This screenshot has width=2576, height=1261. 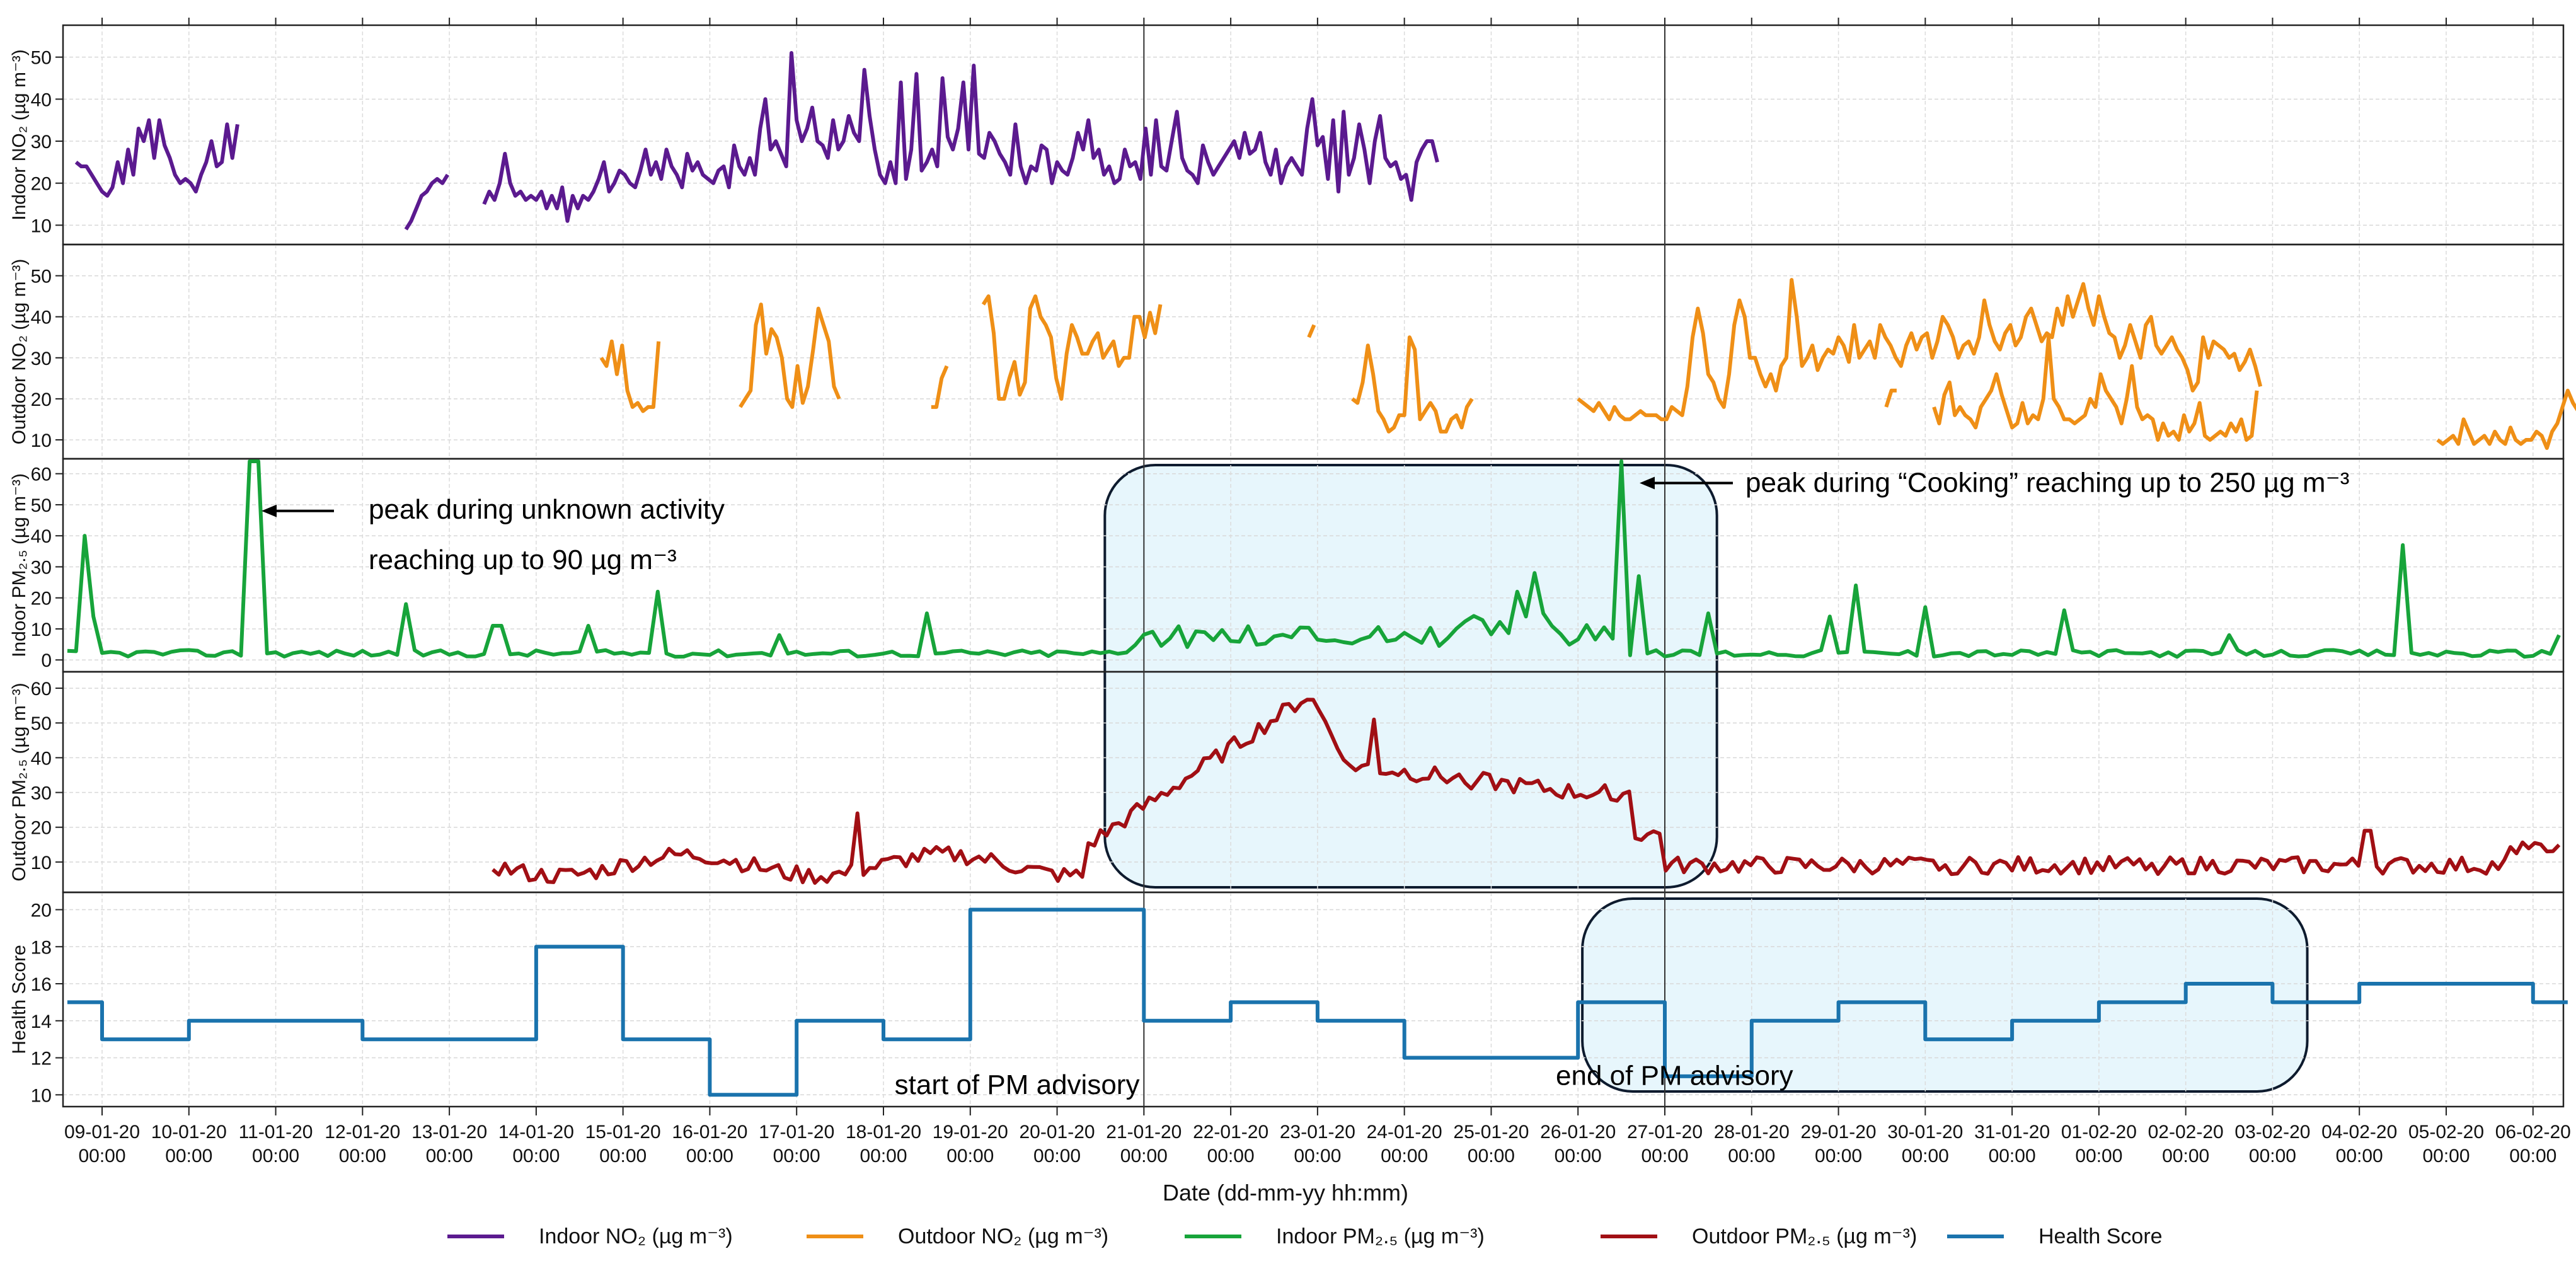 I want to click on legend-item: Indoor NO₂ (µg m⁻³), so click(x=590, y=1236).